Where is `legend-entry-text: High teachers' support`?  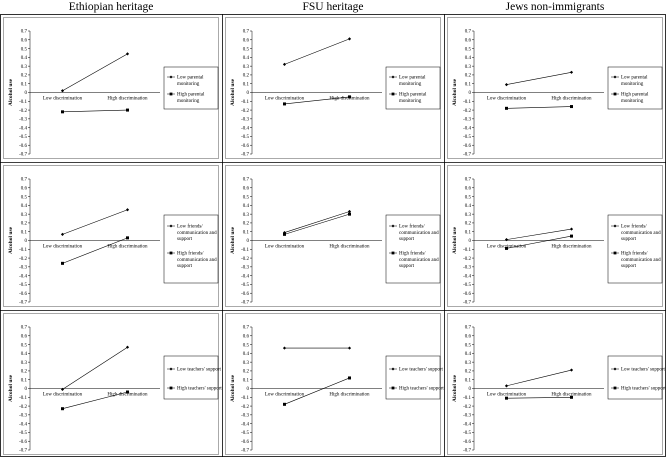 legend-entry-text: High teachers' support is located at coordinates (643, 389).